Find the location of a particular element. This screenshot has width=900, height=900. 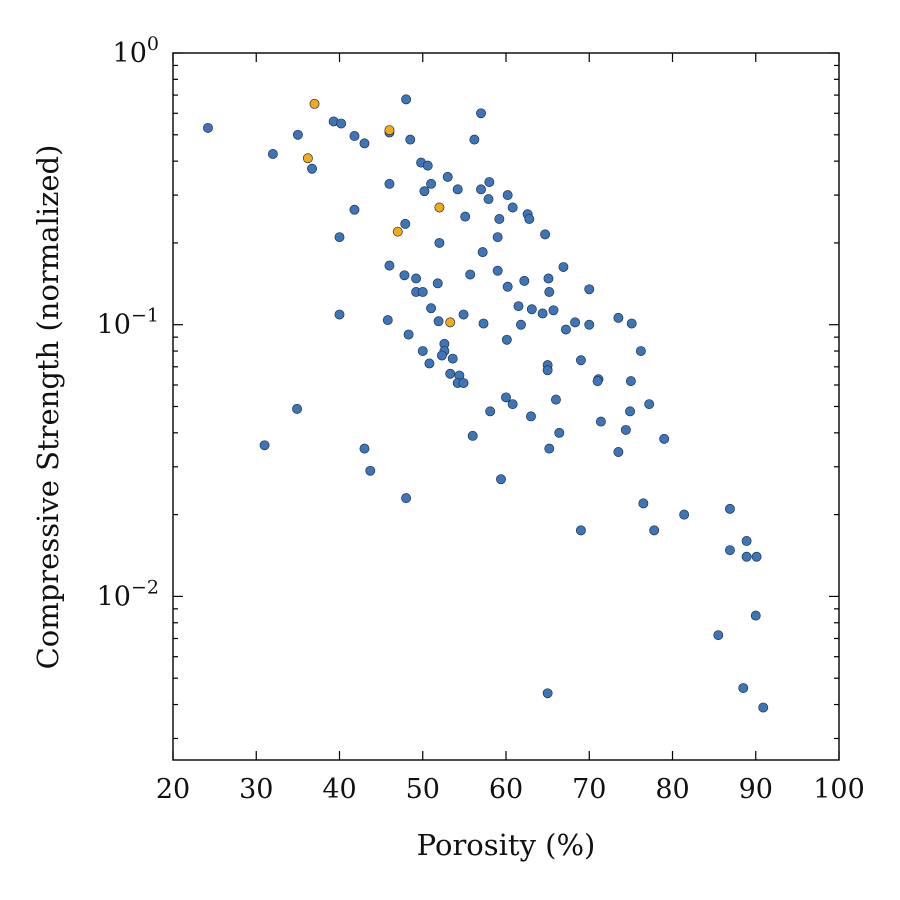

x-tick-label: 90 is located at coordinates (756, 789).